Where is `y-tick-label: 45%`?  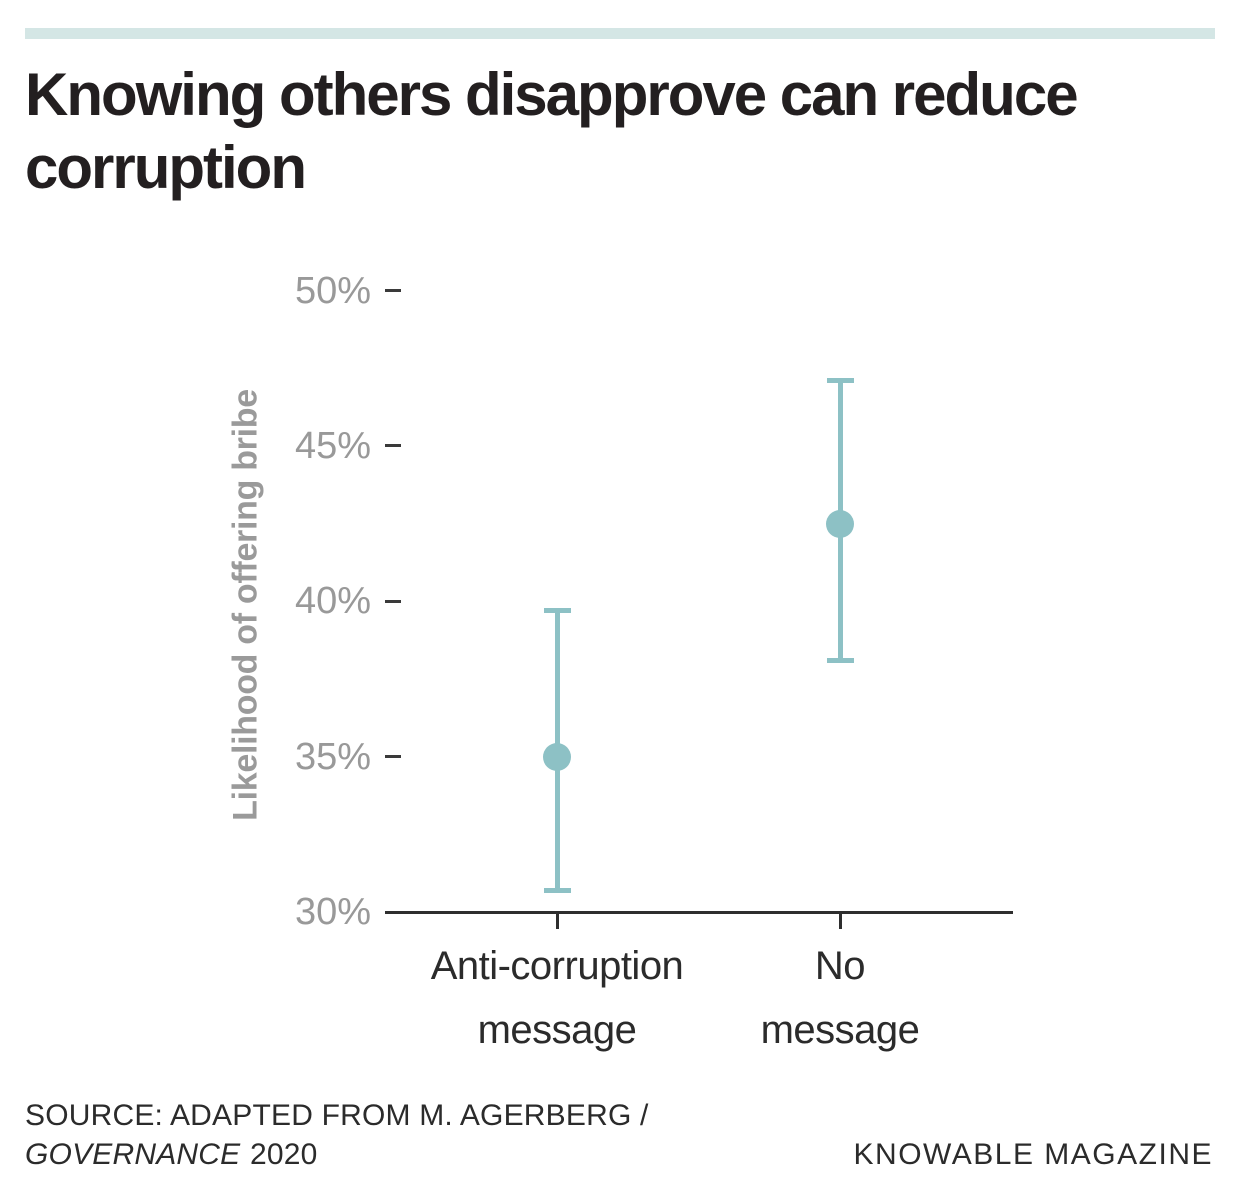 y-tick-label: 45% is located at coordinates (332, 445).